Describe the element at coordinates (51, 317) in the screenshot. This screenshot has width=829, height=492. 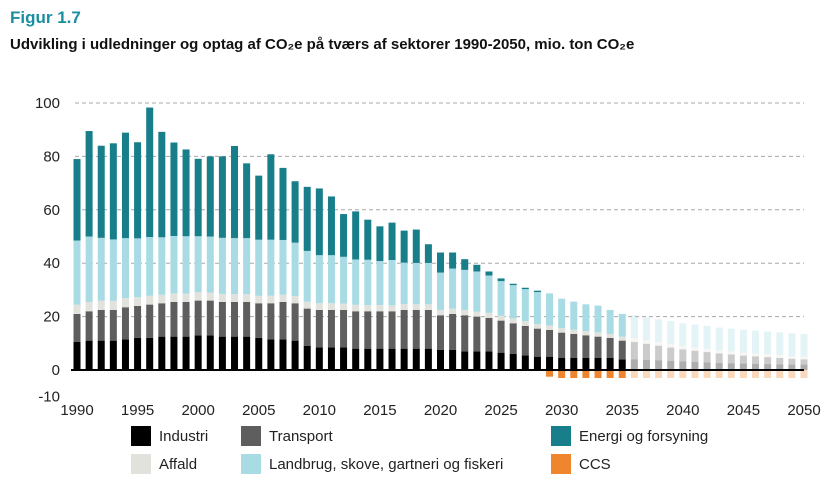
I see `y-tick-label: 20` at that location.